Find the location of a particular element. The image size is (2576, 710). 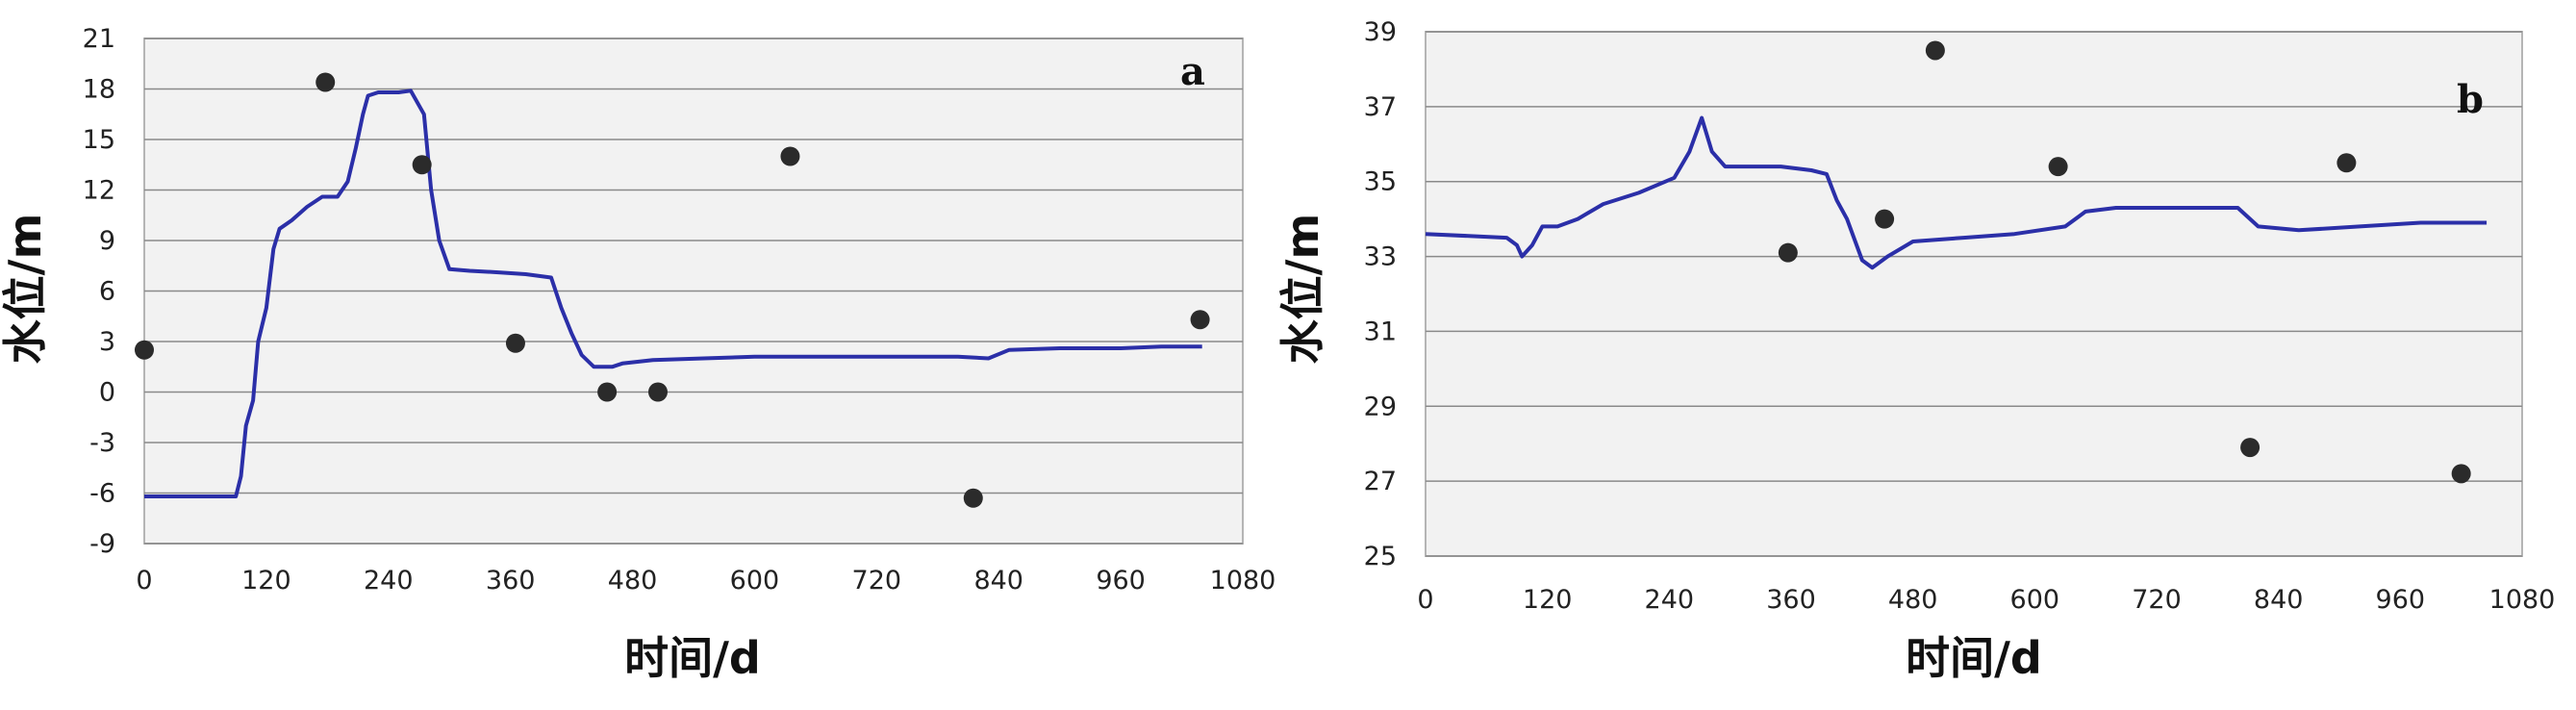

y-tick-label: 37 is located at coordinates (1380, 107).